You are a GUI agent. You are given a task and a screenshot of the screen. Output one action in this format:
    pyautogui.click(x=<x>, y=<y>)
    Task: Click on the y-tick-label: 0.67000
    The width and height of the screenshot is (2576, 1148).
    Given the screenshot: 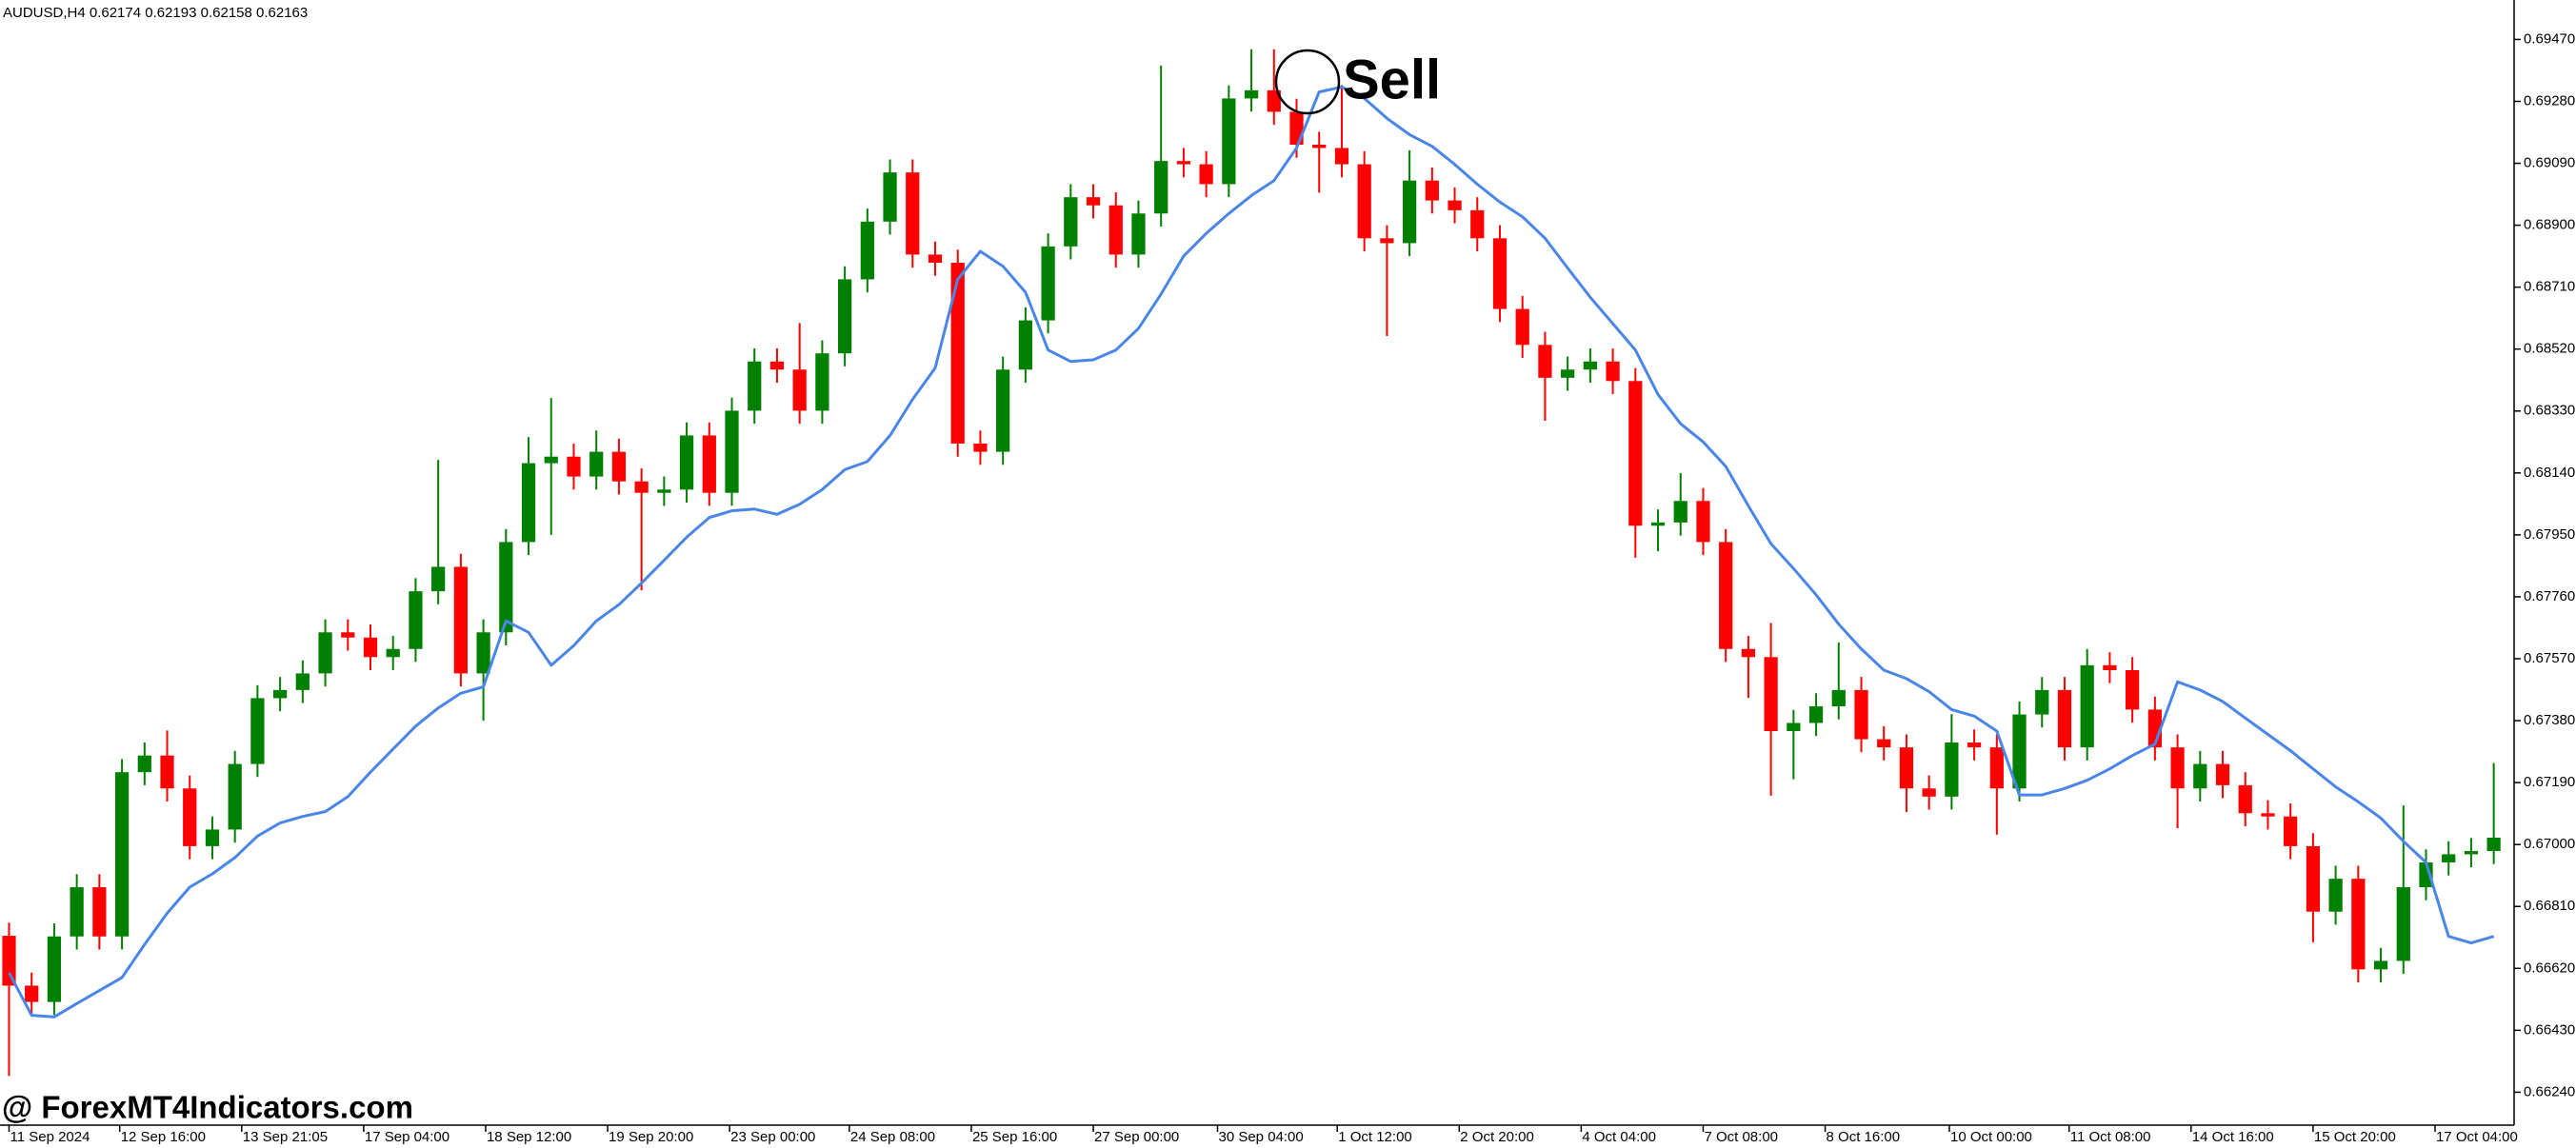 What is the action you would take?
    pyautogui.click(x=2549, y=844)
    